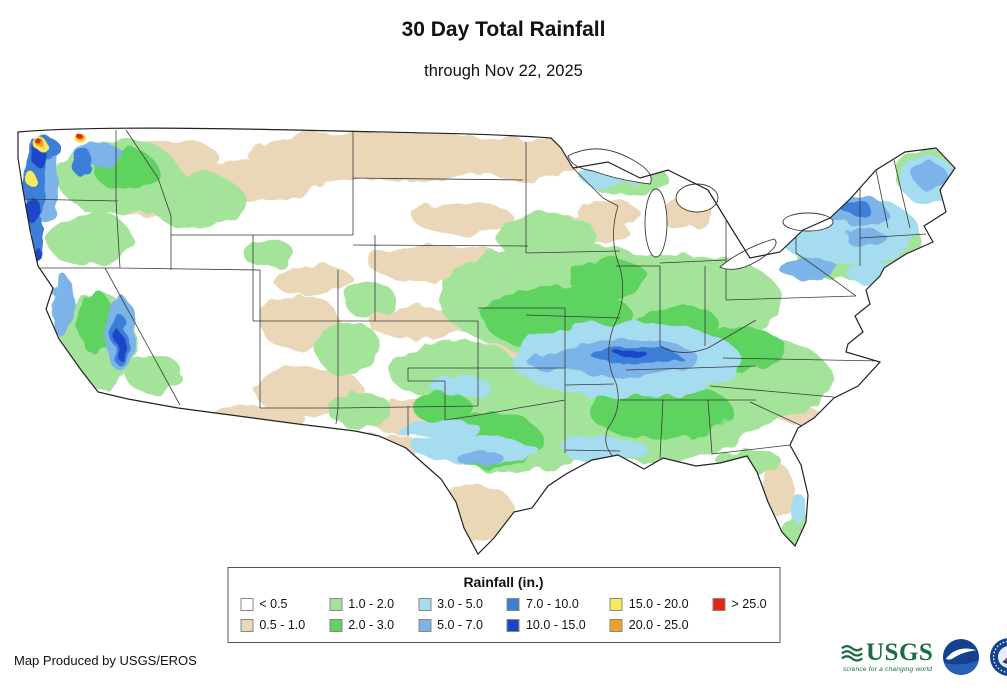 This screenshot has height=691, width=1007. I want to click on legend-label: 5.0 - 7.0, so click(460, 625).